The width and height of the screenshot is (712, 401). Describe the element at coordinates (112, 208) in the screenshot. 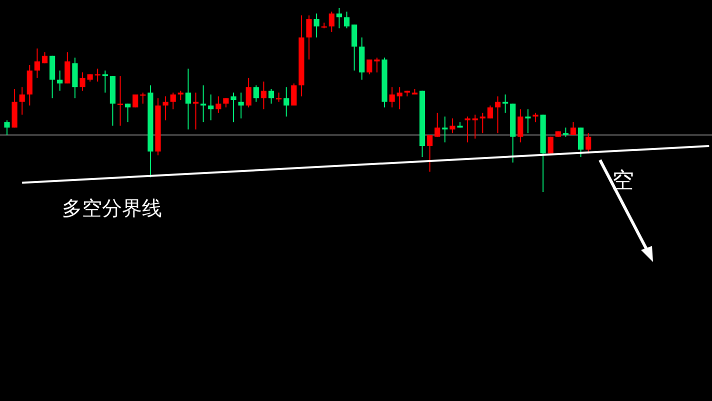

I see `annotation: 多空分界线` at that location.